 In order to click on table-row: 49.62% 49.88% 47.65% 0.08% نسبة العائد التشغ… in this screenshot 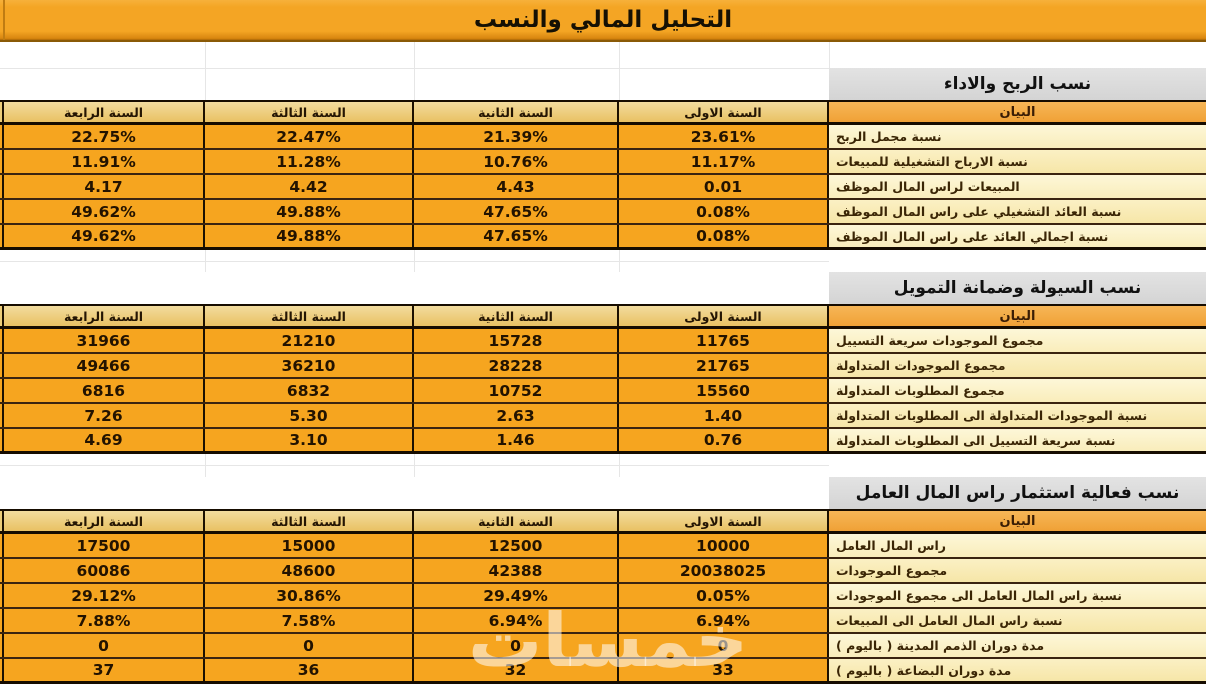, I will do `click(603, 212)`.